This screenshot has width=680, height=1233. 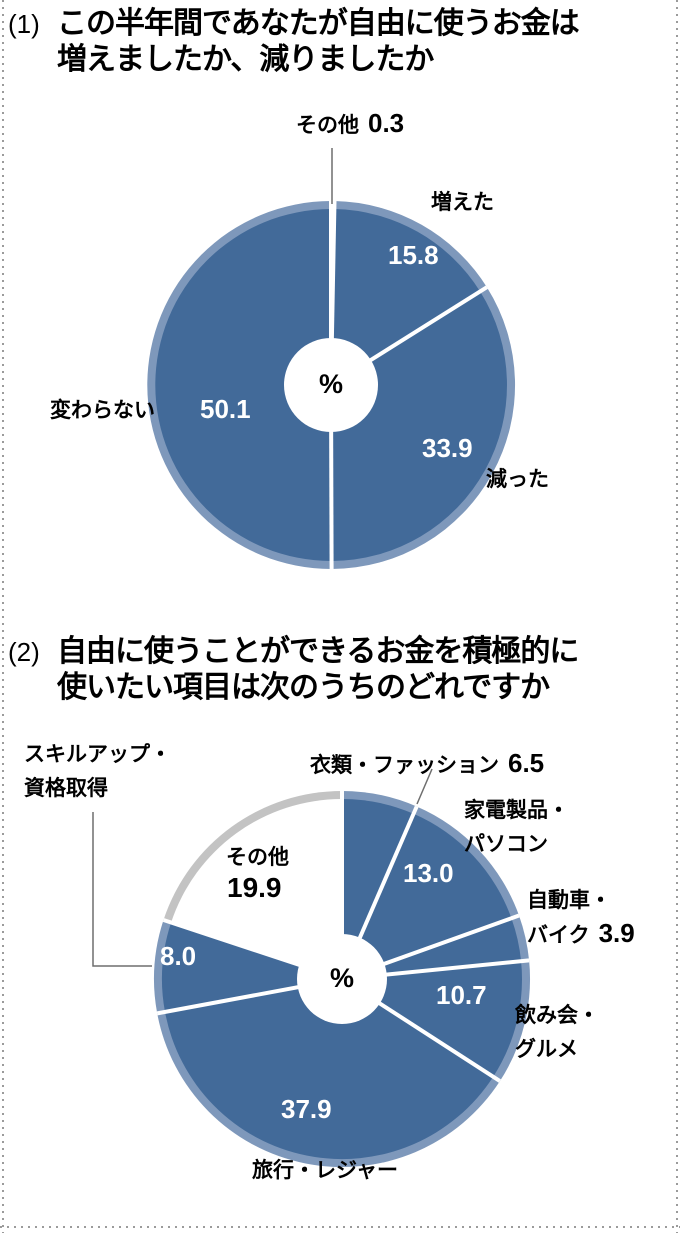 What do you see at coordinates (178, 956) in the screenshot?
I see `chart2-value-skill: 8.0` at bounding box center [178, 956].